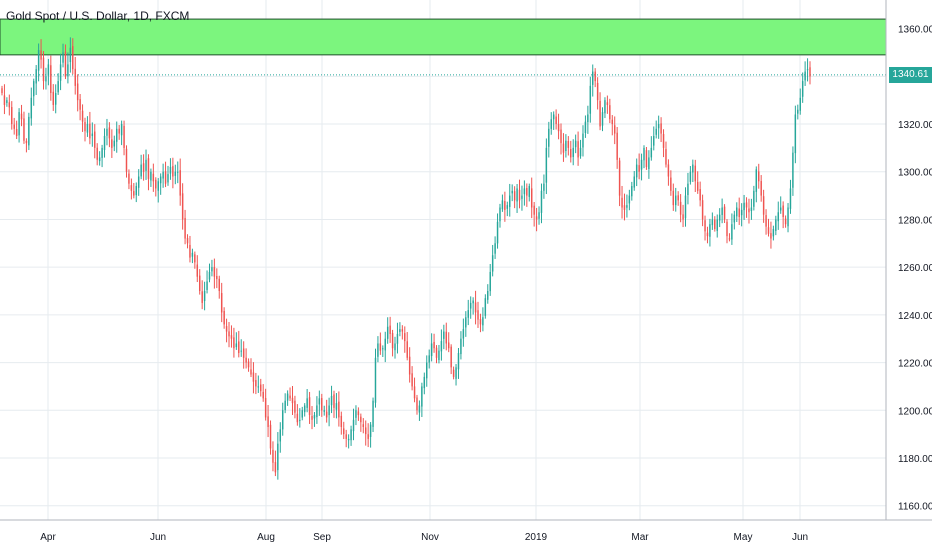 This screenshot has height=550, width=932. I want to click on time-axis: Apr Jun Aug Sep Nov 2019 Mar May Jun, so click(424, 537).